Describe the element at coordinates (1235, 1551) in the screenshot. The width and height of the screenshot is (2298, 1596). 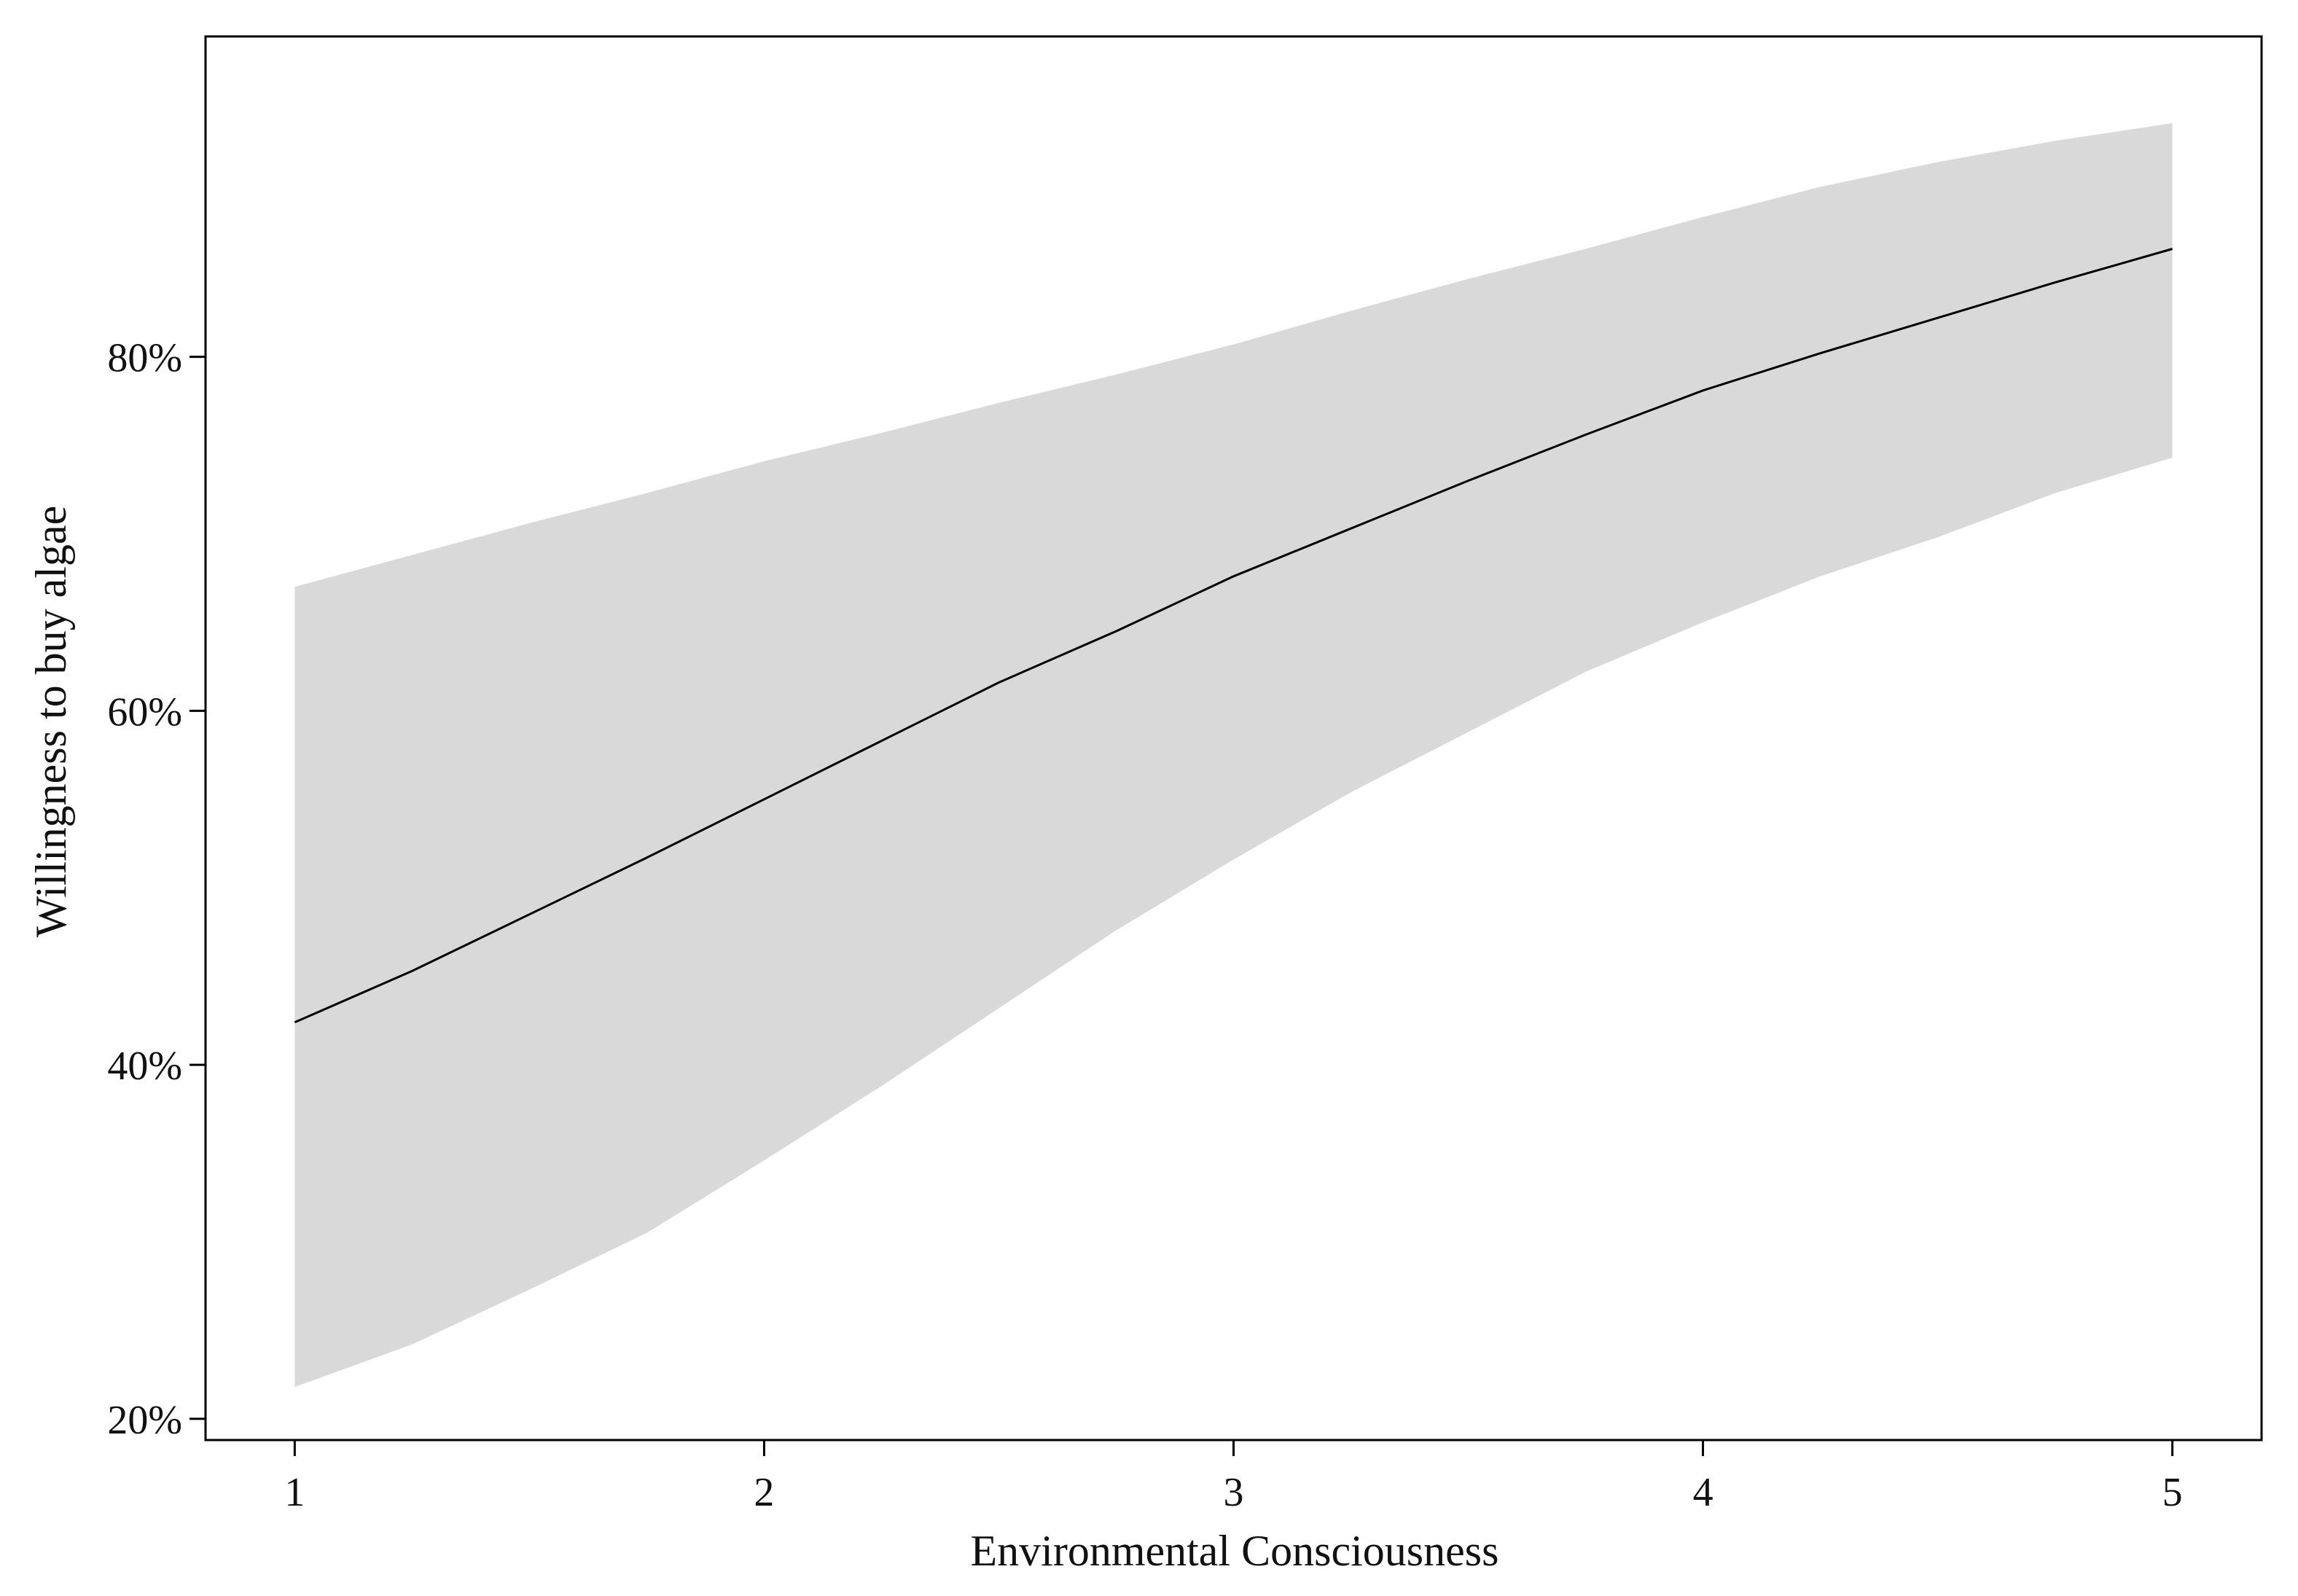
I see `x-axis-title: Environmental Consciousness` at that location.